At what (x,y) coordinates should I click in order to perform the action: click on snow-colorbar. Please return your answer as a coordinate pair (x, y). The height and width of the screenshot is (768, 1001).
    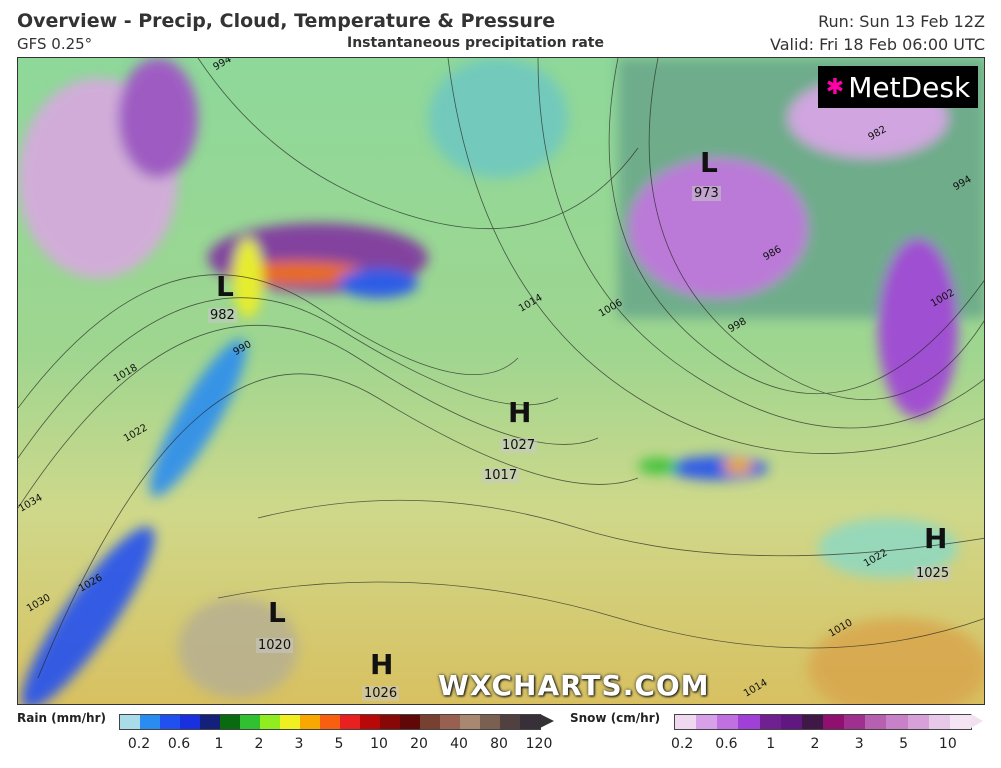
    Looking at the image, I should click on (823, 722).